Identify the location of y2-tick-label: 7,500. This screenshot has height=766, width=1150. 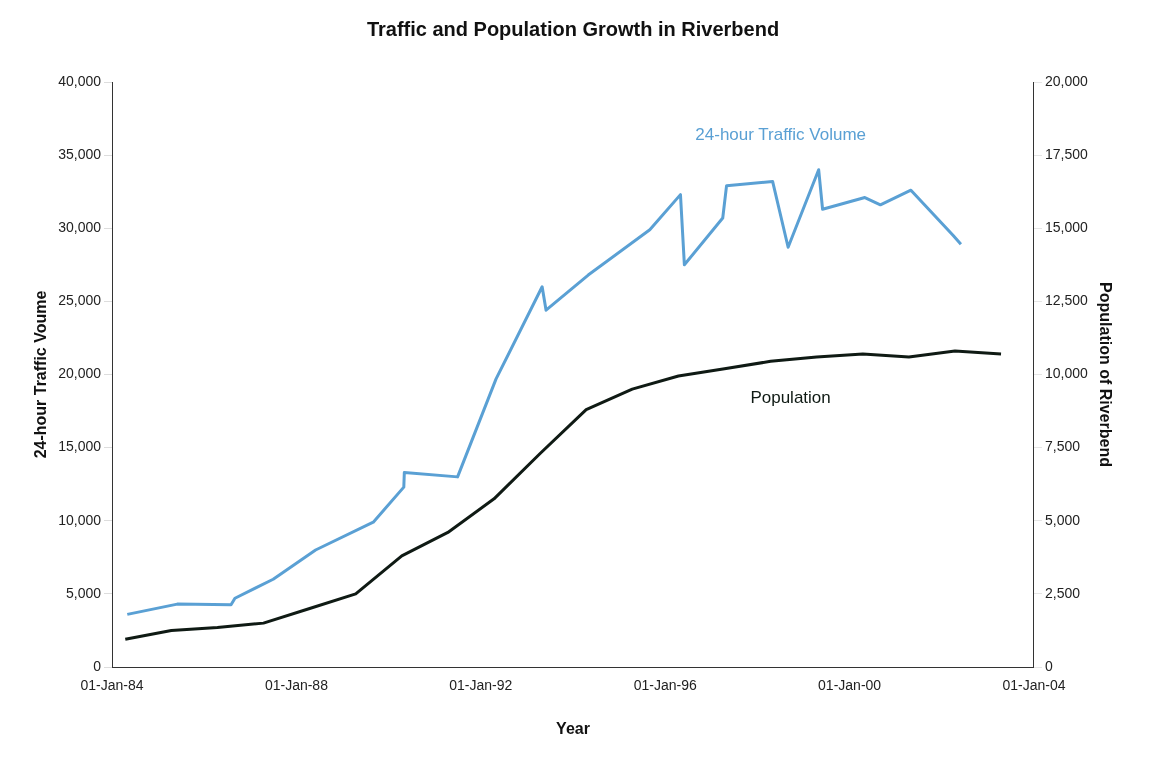
(1062, 446).